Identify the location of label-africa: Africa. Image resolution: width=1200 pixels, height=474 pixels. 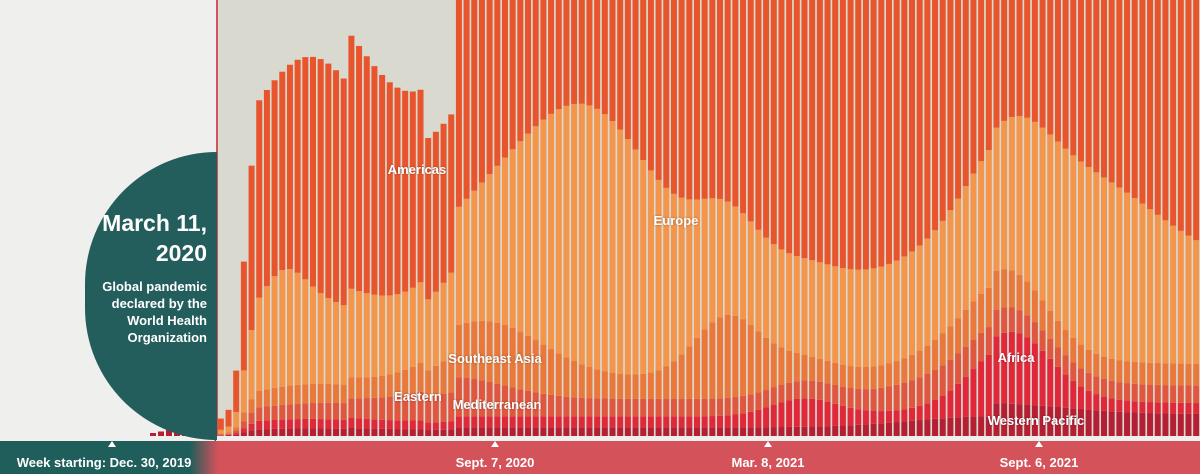
(1016, 357).